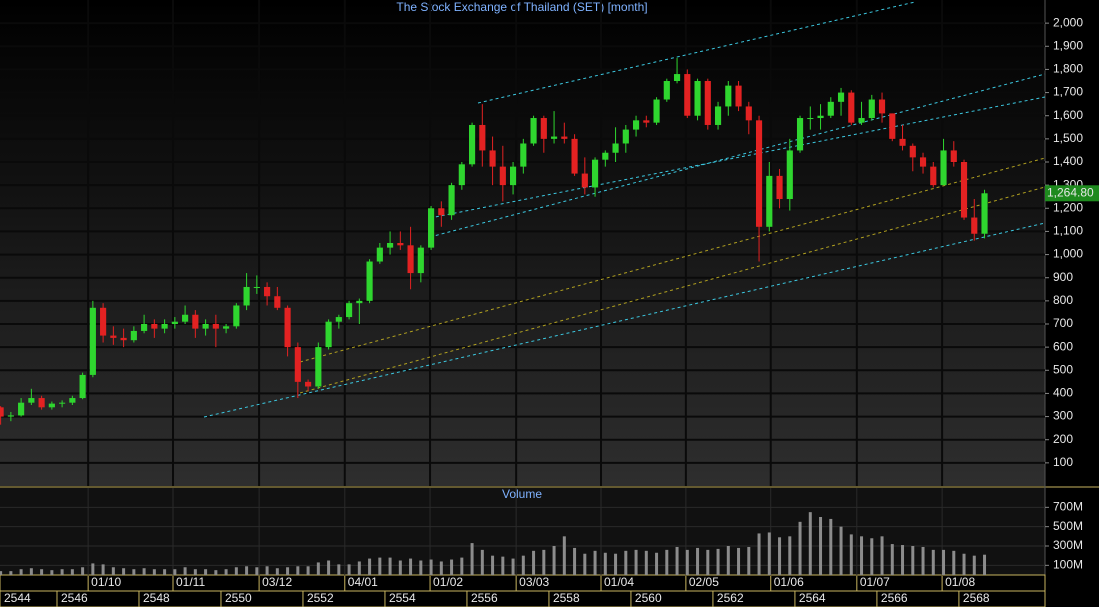 Image resolution: width=1099 pixels, height=607 pixels. Describe the element at coordinates (402, 598) in the screenshot. I see `x-tick-label: 2554` at that location.